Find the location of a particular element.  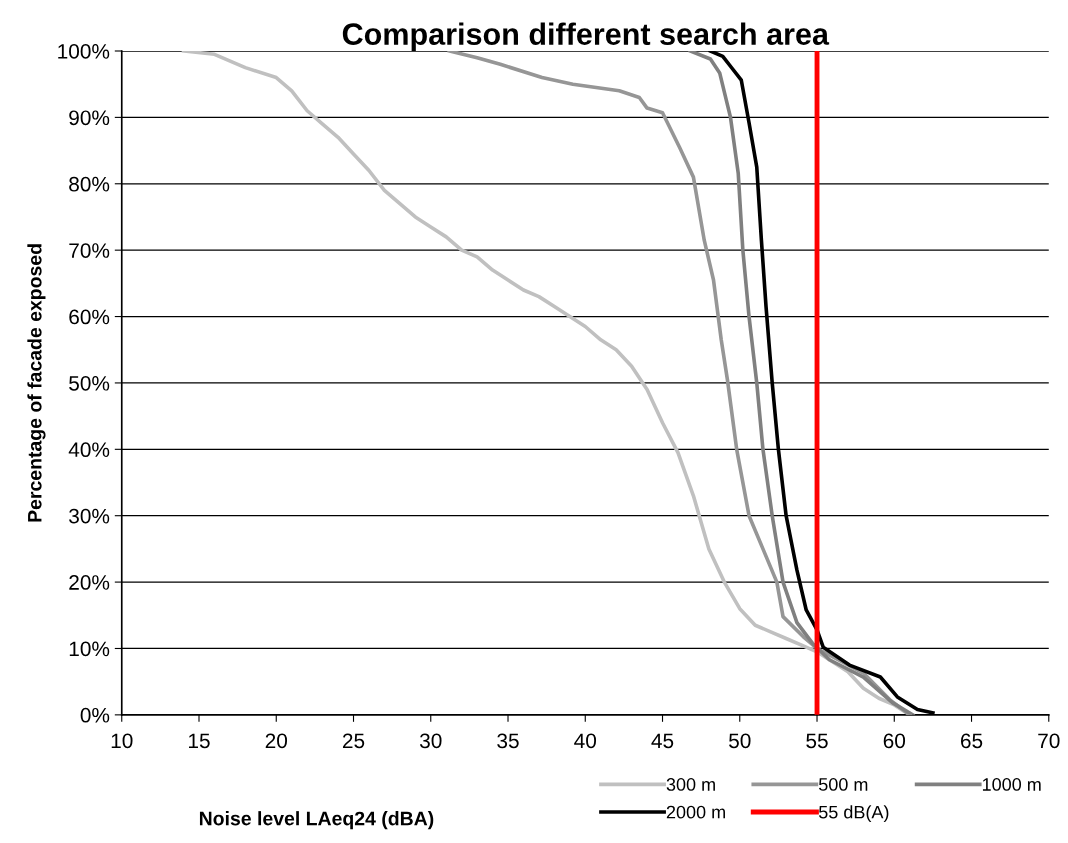

y-tick-label: 90% is located at coordinates (89, 118).